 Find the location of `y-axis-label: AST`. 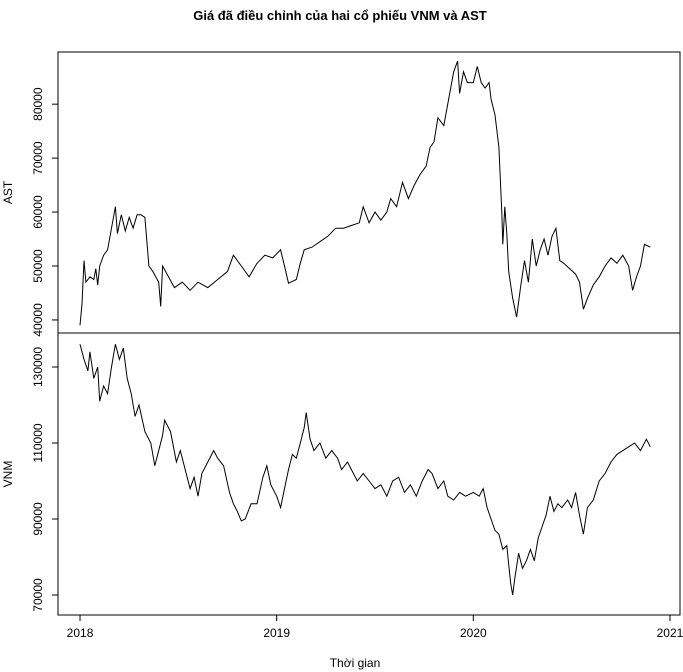

y-axis-label: AST is located at coordinates (8, 192).